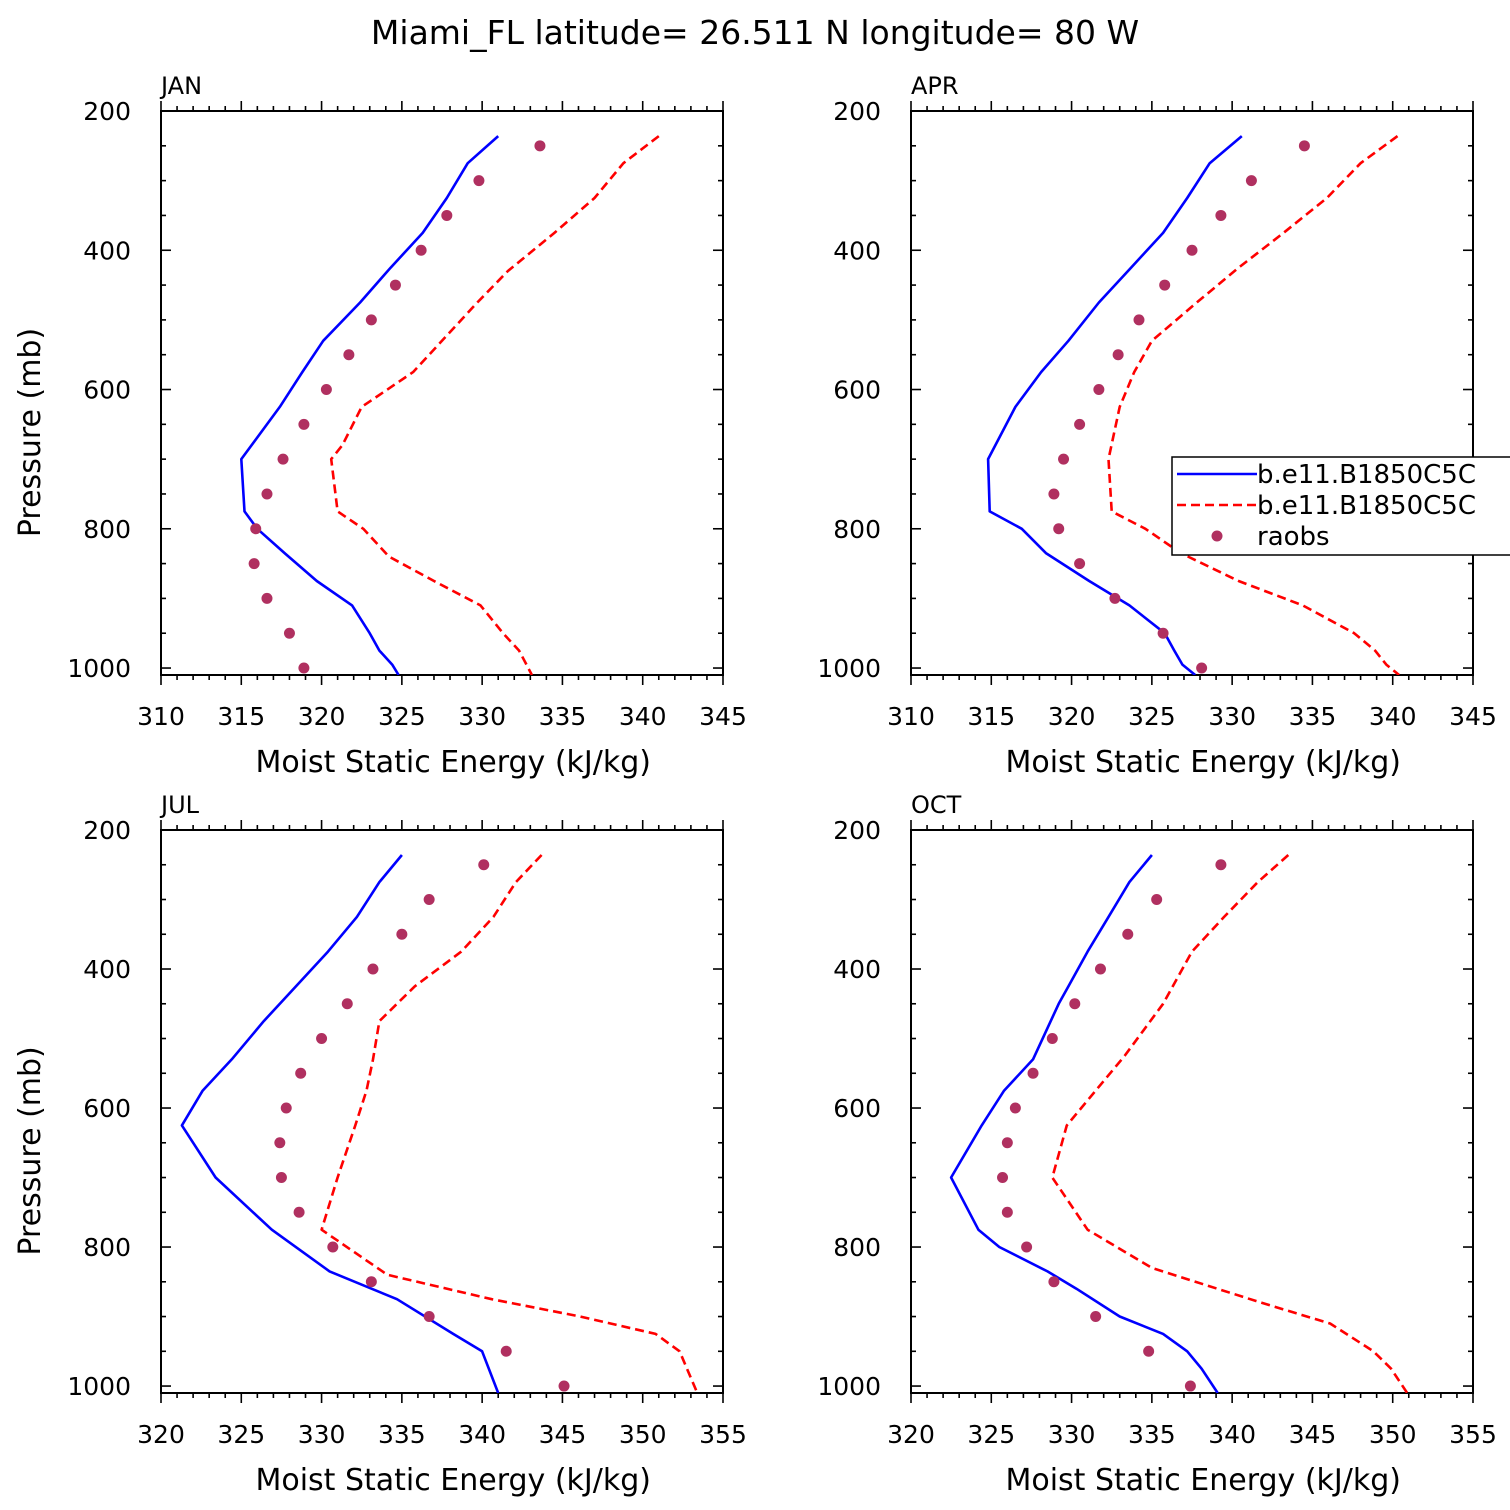 This screenshot has height=1510, width=1510. Describe the element at coordinates (1084, 1123) in the screenshot. I see `series-line-solid` at that location.